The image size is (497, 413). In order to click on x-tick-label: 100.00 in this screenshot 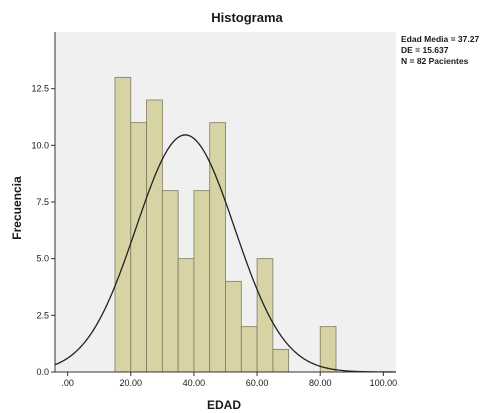, I will do `click(384, 383)`.